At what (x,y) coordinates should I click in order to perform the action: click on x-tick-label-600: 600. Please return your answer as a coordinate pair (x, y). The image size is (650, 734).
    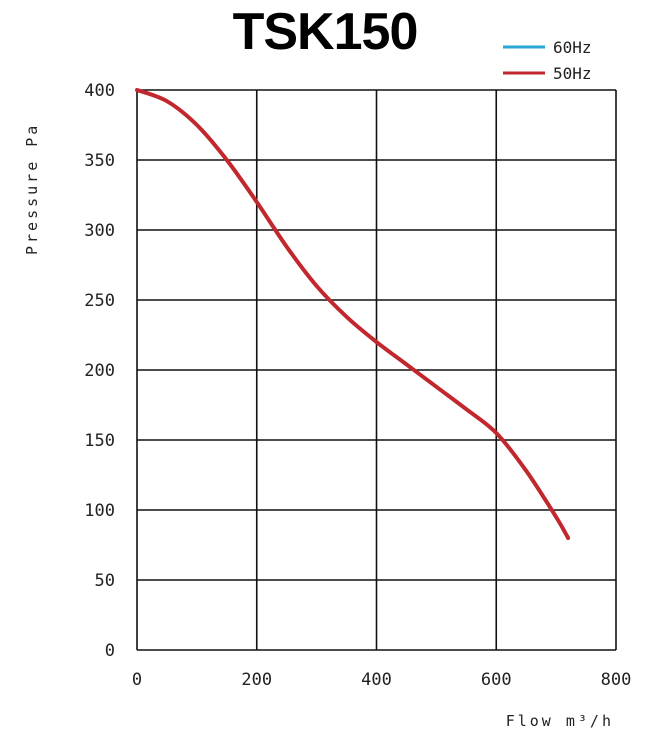
    Looking at the image, I should click on (496, 680).